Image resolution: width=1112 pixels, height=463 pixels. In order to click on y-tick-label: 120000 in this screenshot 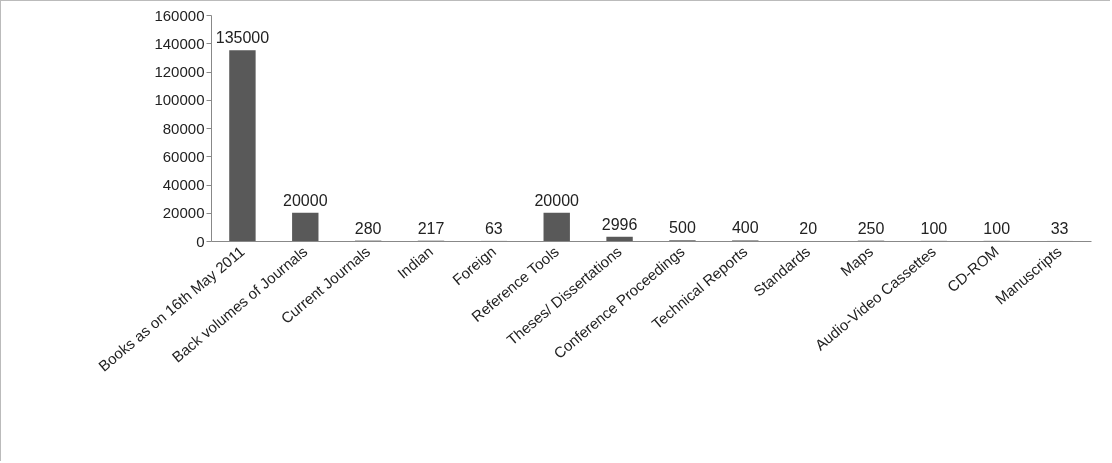, I will do `click(179, 71)`.